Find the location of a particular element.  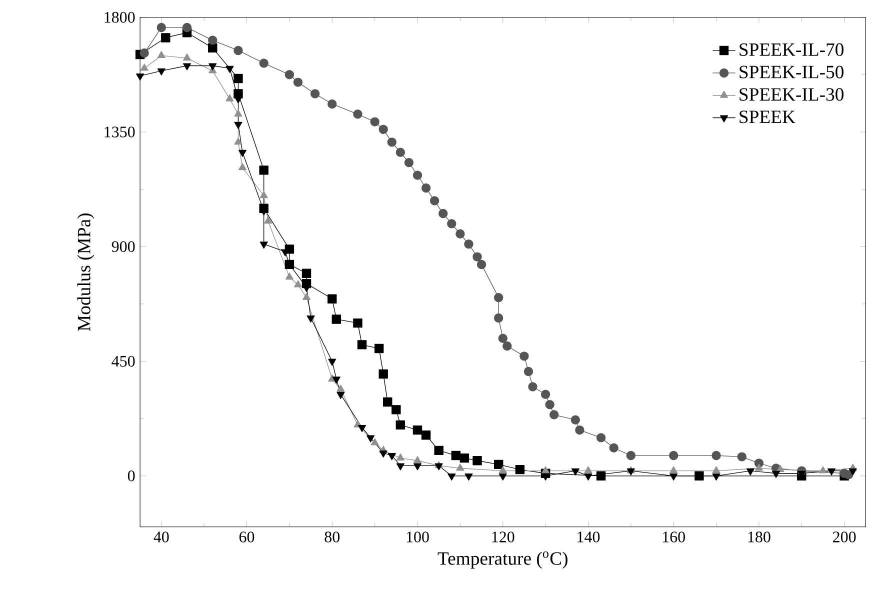

x-tick-label: 60 is located at coordinates (246, 537).